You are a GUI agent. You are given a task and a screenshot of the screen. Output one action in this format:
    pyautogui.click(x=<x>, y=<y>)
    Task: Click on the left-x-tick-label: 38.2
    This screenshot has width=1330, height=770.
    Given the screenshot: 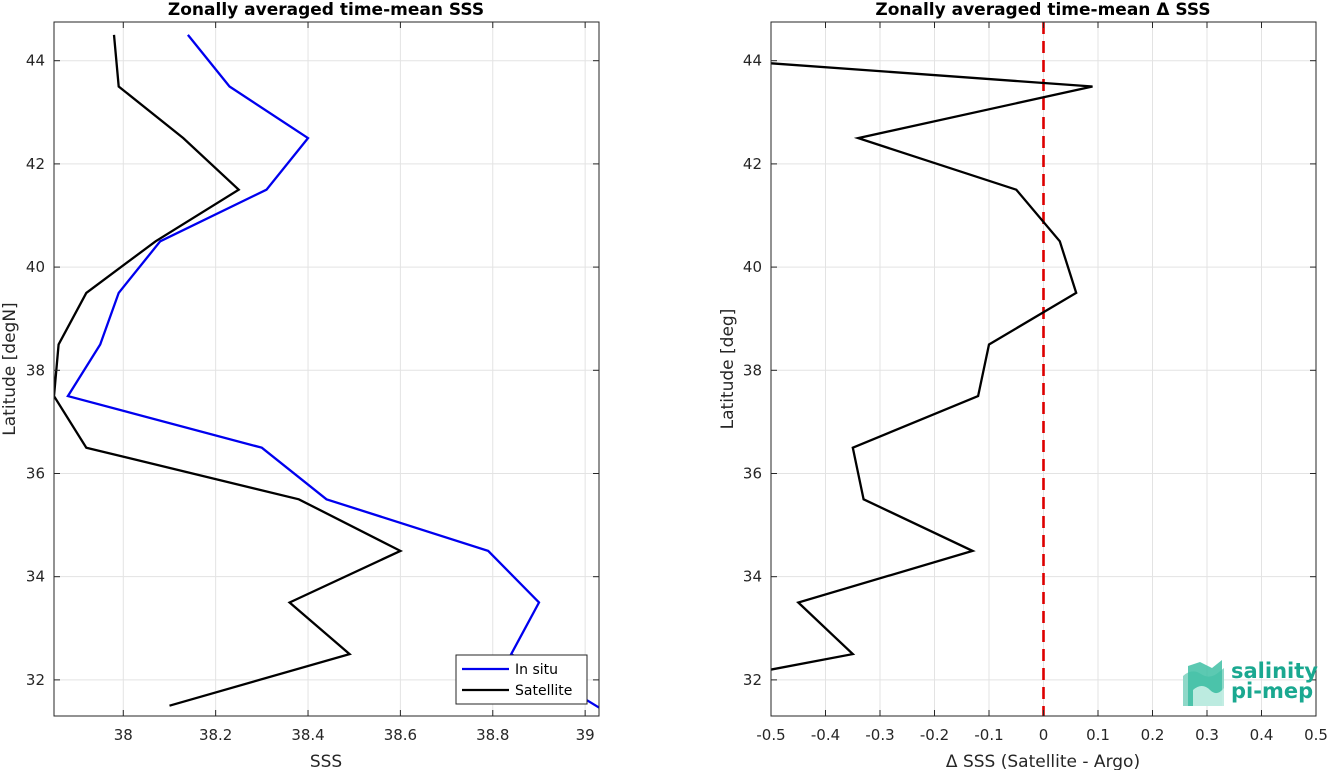 What is the action you would take?
    pyautogui.click(x=215, y=735)
    